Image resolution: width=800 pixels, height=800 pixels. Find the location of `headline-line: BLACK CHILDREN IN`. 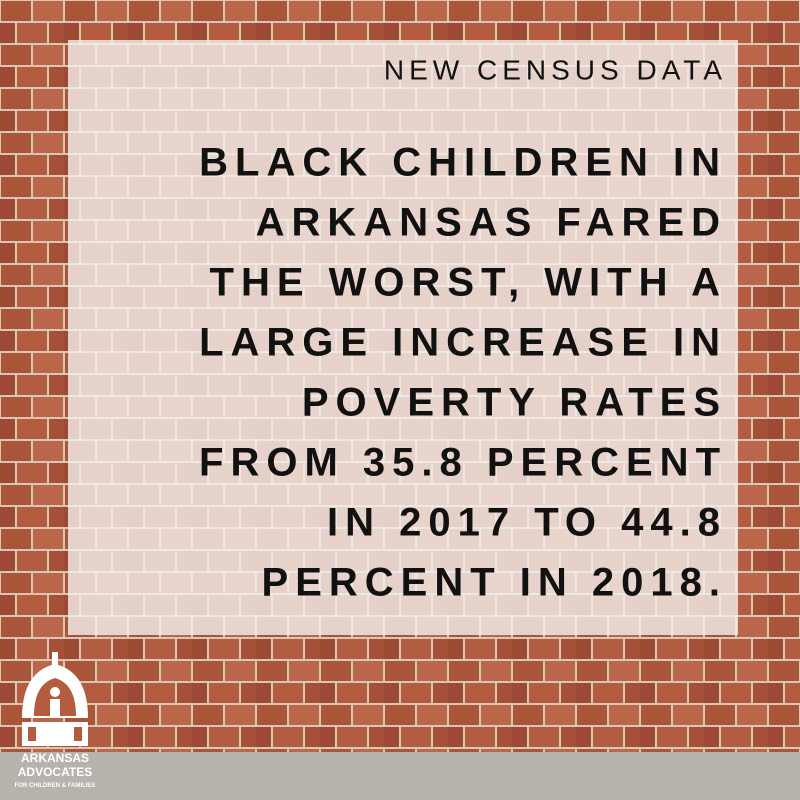

headline-line: BLACK CHILDREN IN is located at coordinates (463, 163).